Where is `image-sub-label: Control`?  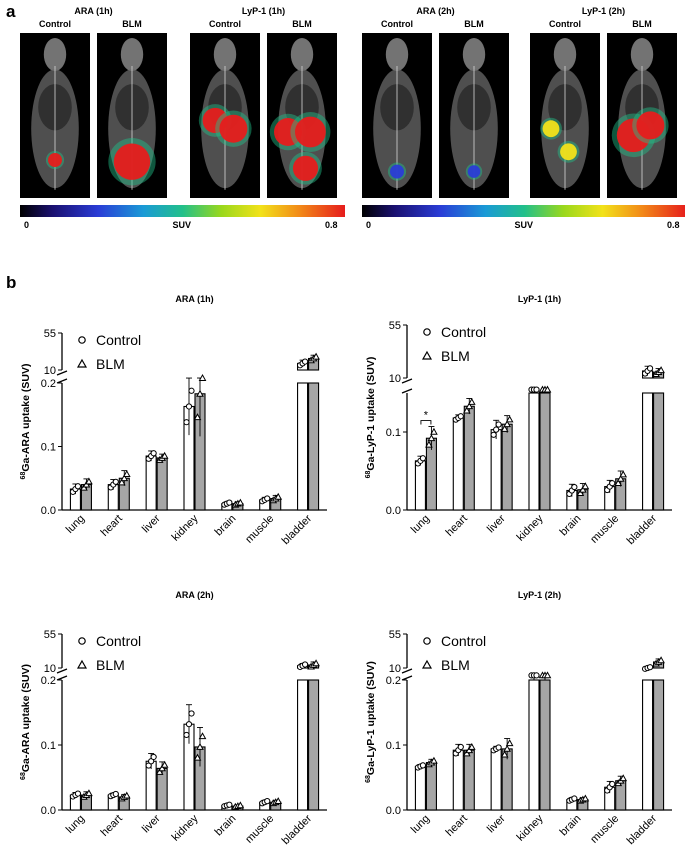
image-sub-label: Control is located at coordinates (565, 24).